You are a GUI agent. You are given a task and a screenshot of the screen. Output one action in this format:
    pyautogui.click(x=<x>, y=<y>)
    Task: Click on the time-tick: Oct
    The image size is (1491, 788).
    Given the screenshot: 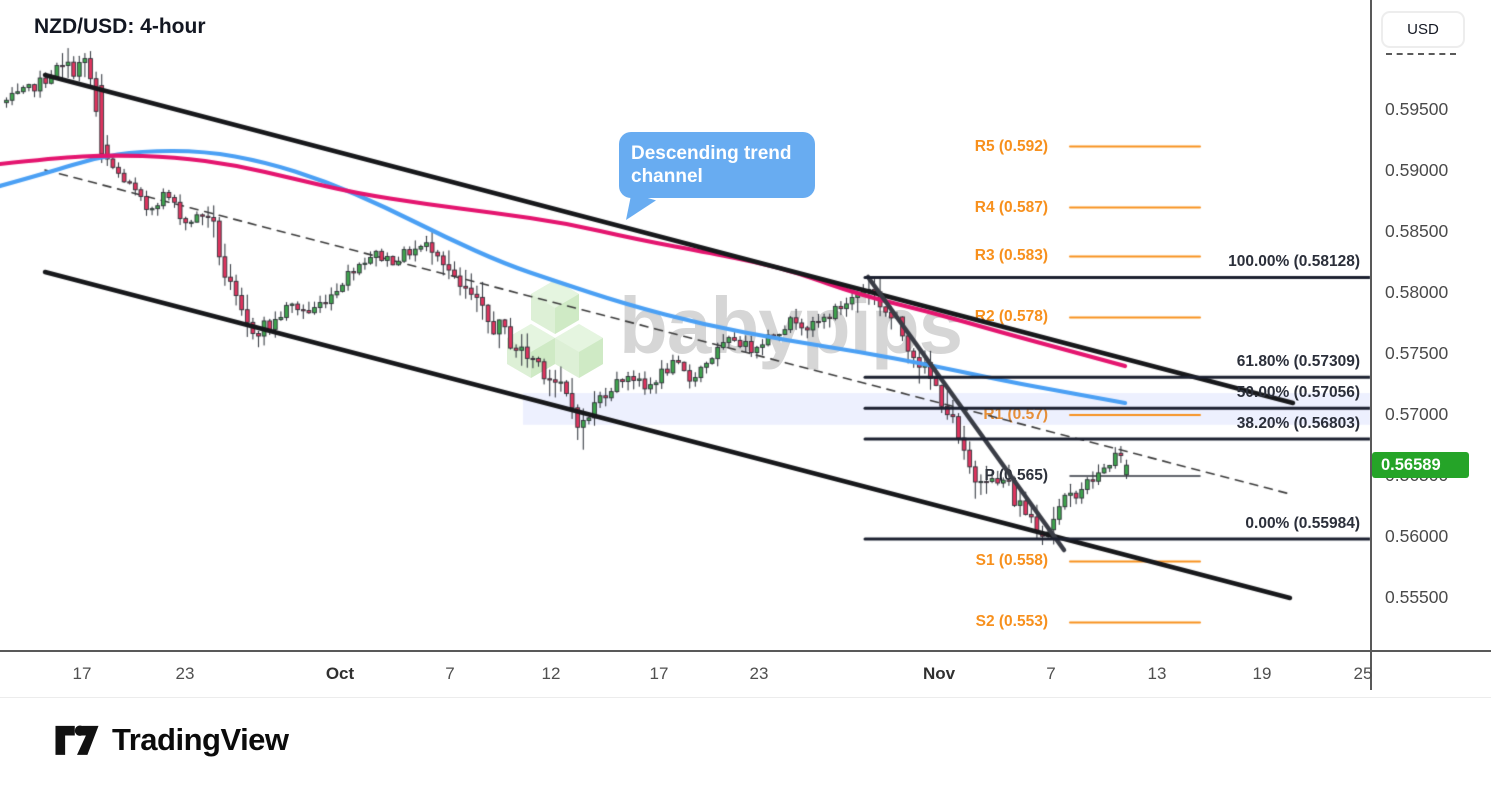 What is the action you would take?
    pyautogui.click(x=340, y=673)
    